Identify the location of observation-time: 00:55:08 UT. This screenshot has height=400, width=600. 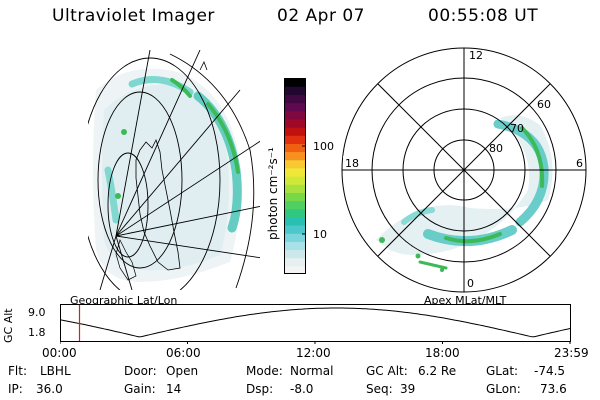
(483, 16).